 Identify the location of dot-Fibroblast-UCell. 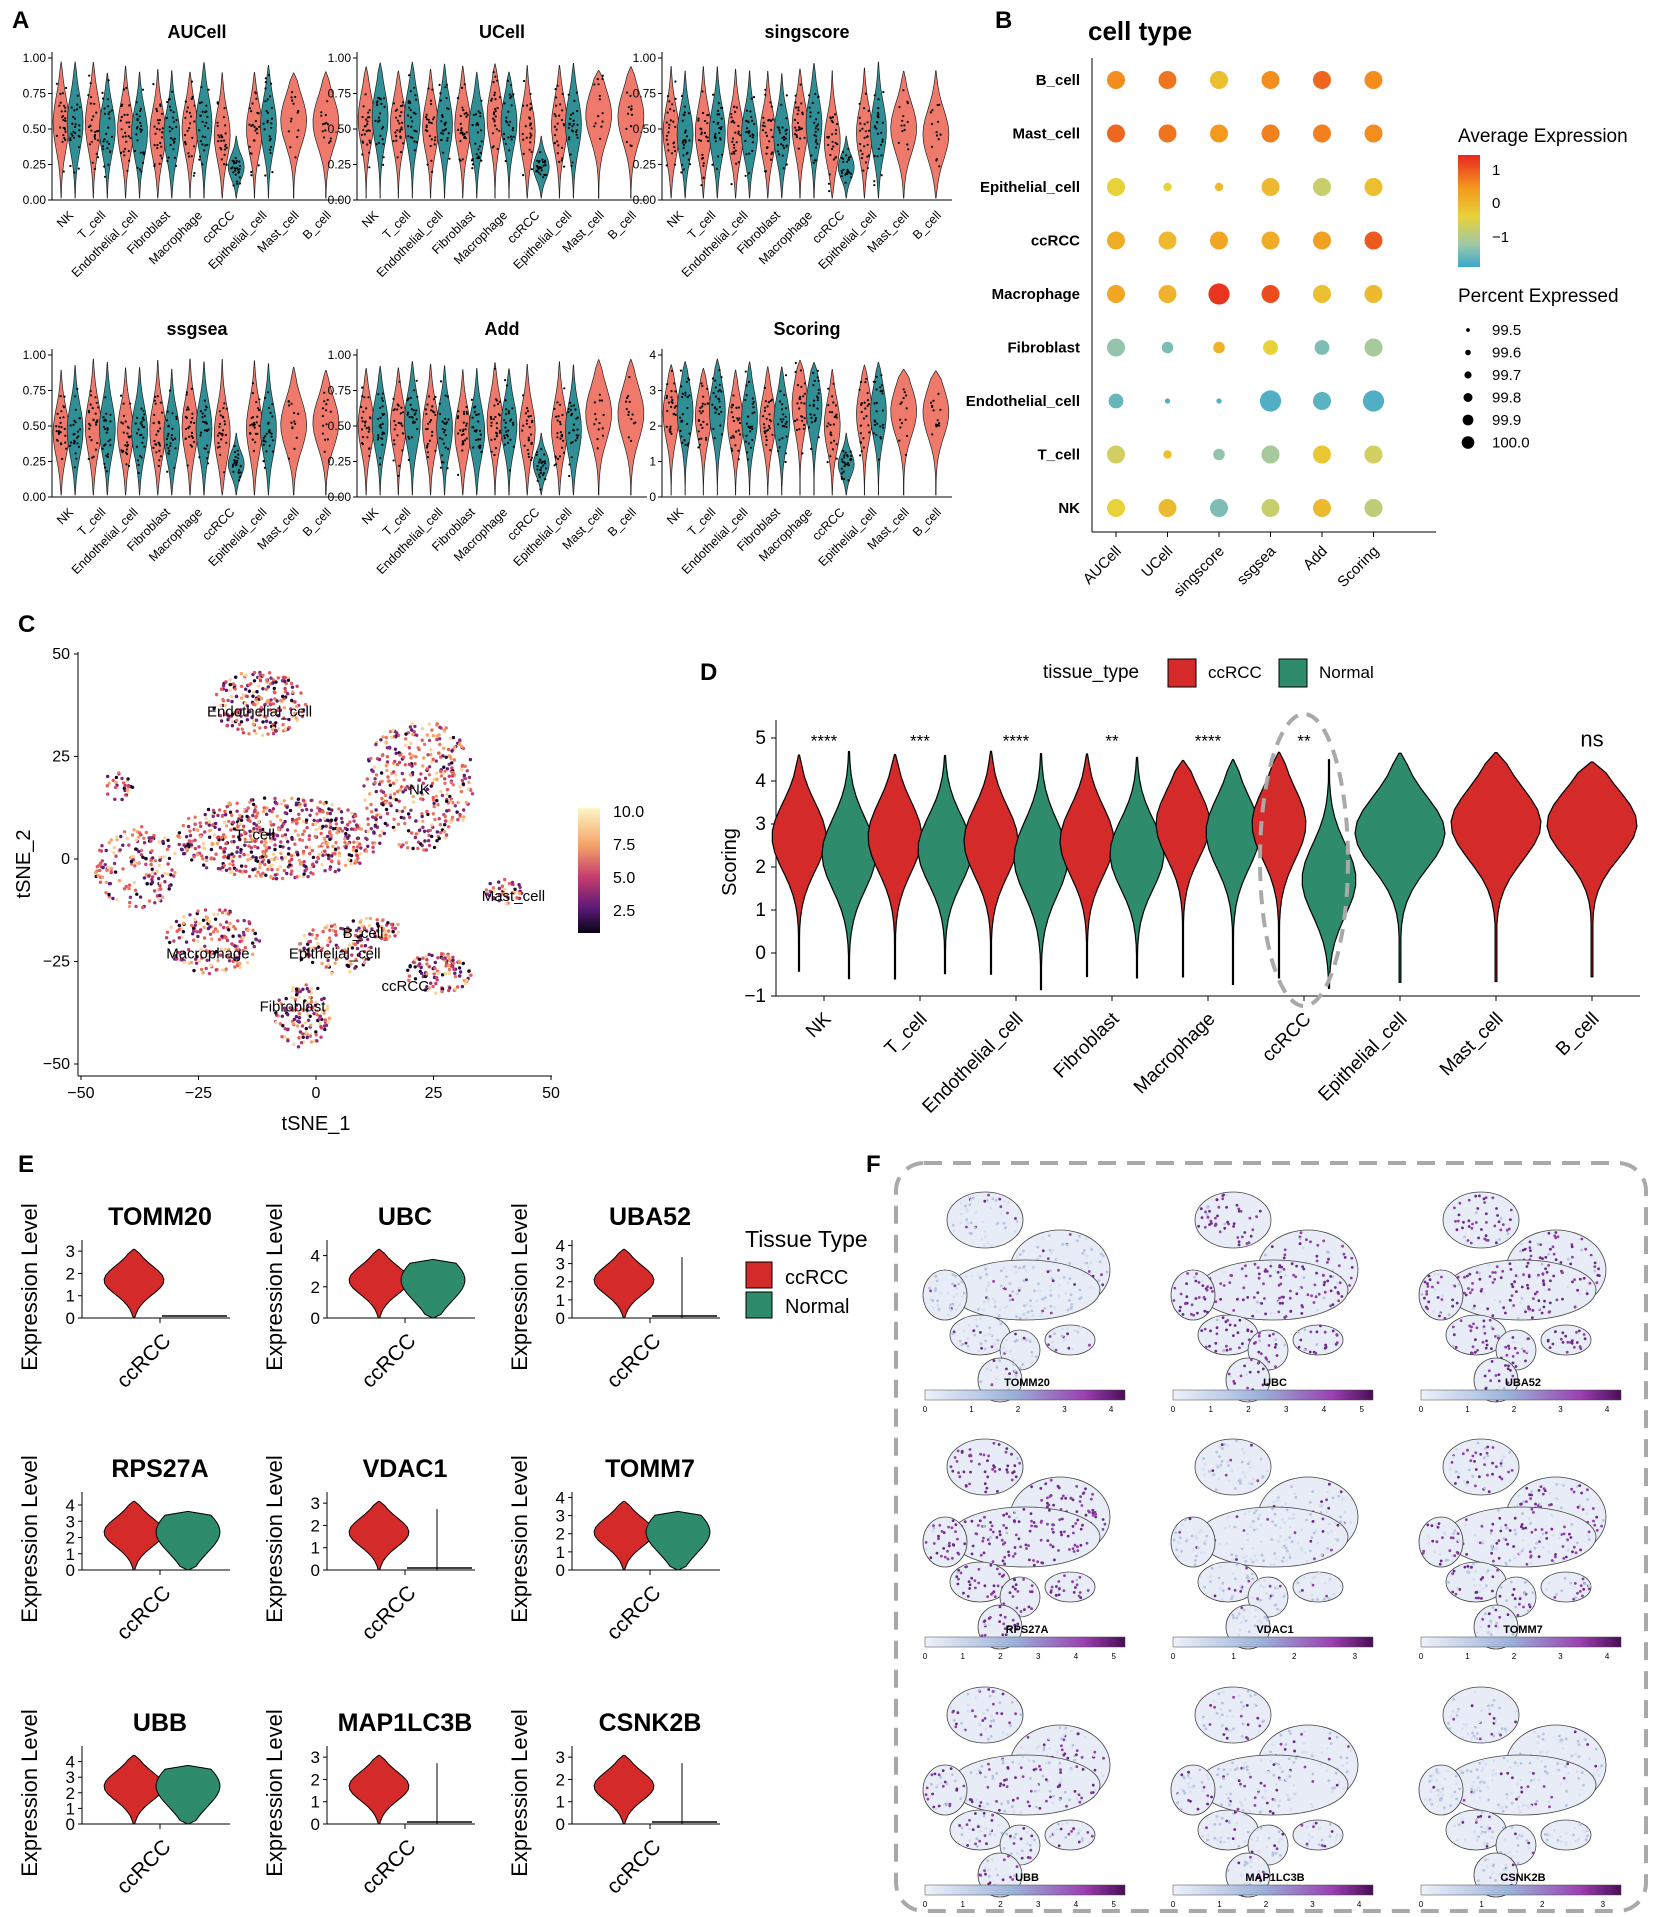
(1167, 347).